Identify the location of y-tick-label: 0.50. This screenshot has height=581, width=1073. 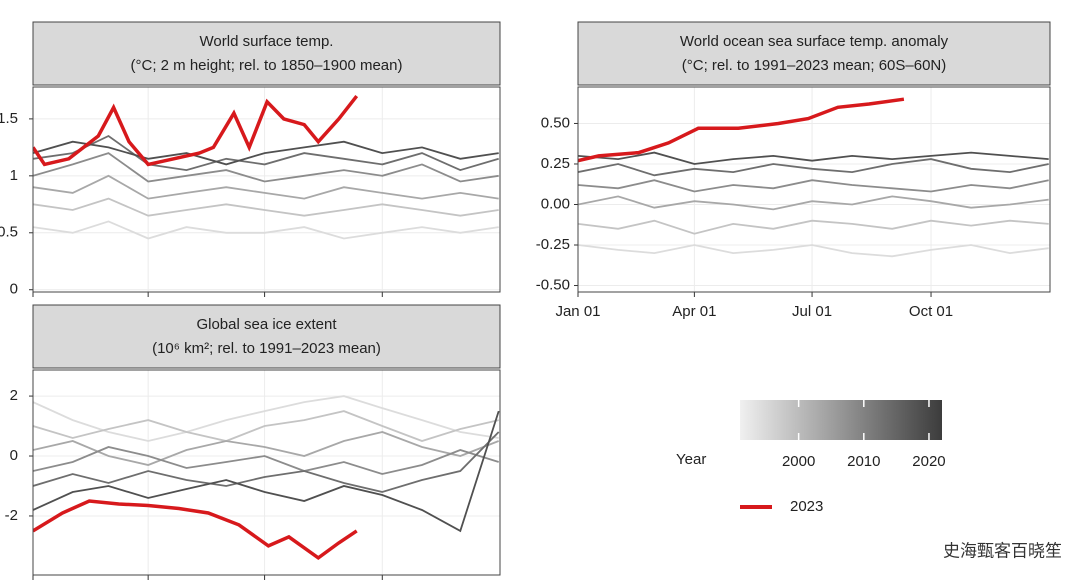
(555, 122).